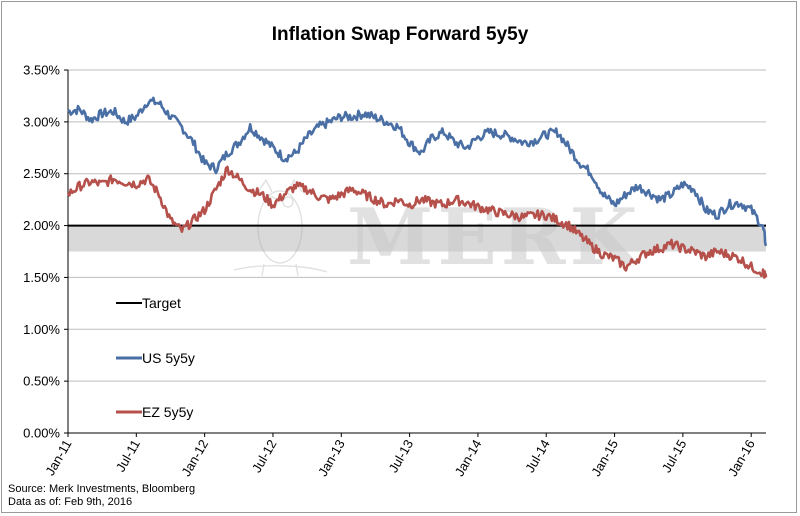  Describe the element at coordinates (41, 277) in the screenshot. I see `y-tick-label-3: 1.50%` at that location.